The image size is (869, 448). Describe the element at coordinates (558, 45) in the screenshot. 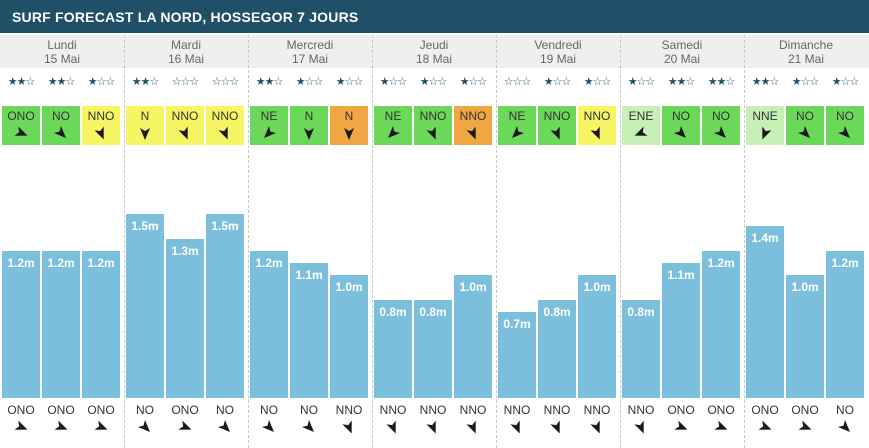

I see `day-name: Vendredi` at that location.